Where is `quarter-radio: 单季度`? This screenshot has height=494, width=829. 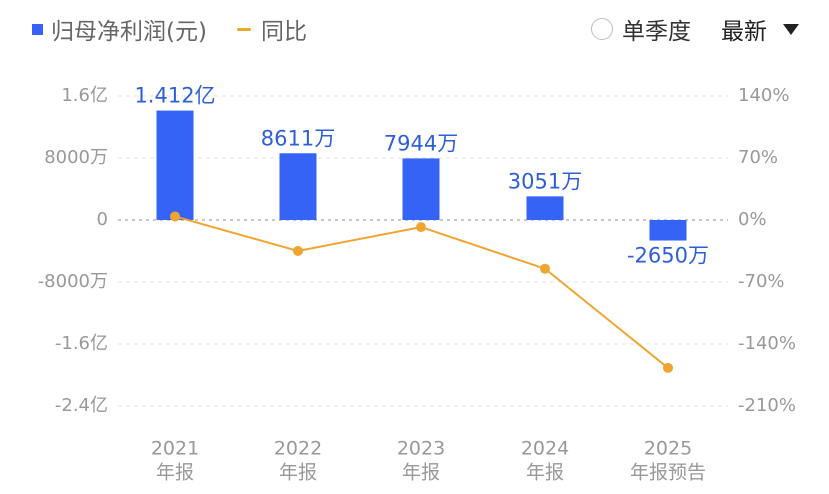 quarter-radio: 单季度 is located at coordinates (641, 29).